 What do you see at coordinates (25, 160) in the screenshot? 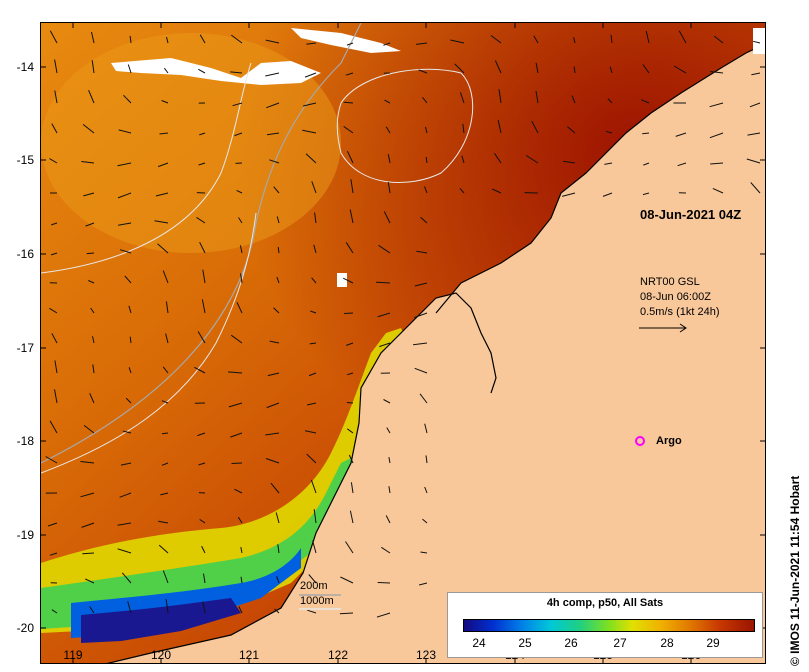
I see `lat-label: -15` at bounding box center [25, 160].